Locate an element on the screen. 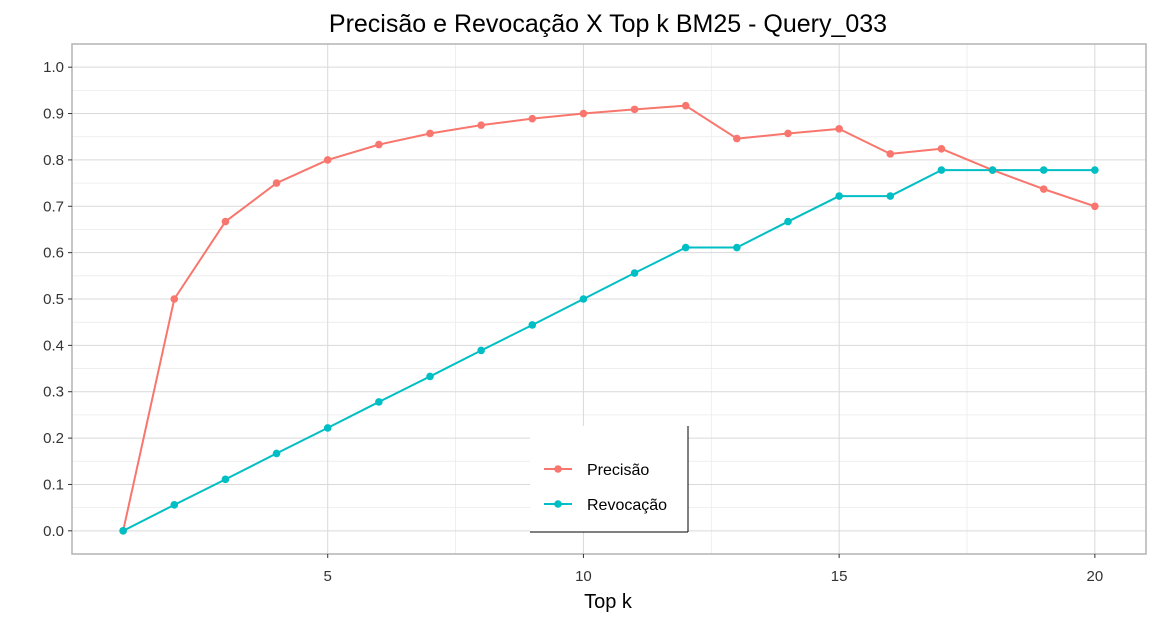 The image size is (1158, 621). legend-key-point-revocacao is located at coordinates (558, 504).